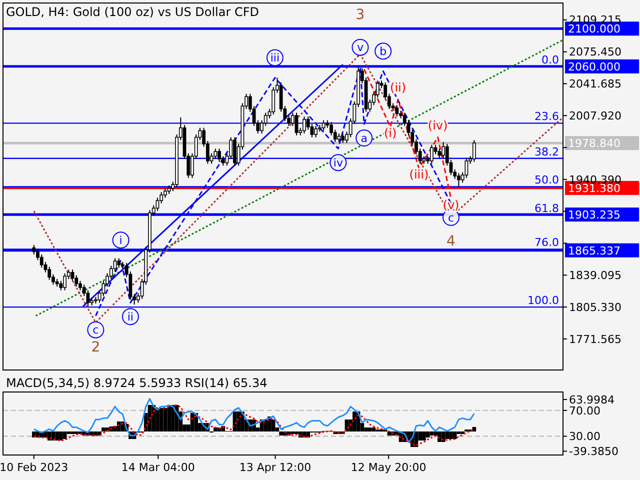 The image size is (640, 480). What do you see at coordinates (594, 67) in the screenshot?
I see `ref-line-label: 2060.000` at bounding box center [594, 67].